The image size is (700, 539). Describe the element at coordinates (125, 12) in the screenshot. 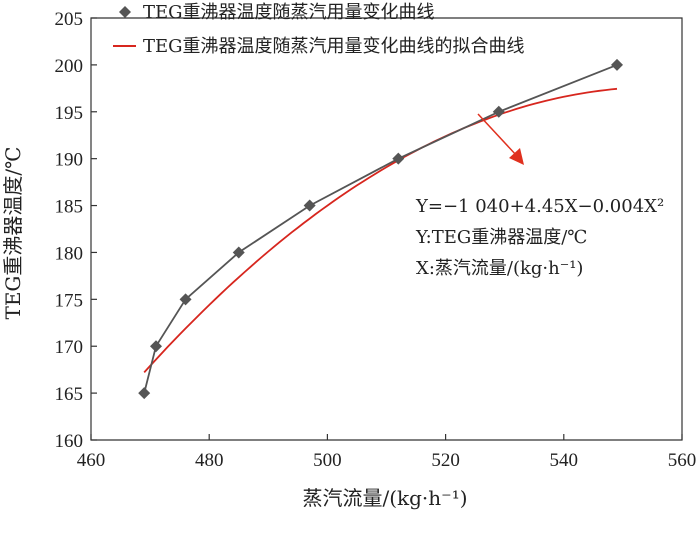

I see `legend-marker-diamond` at that location.